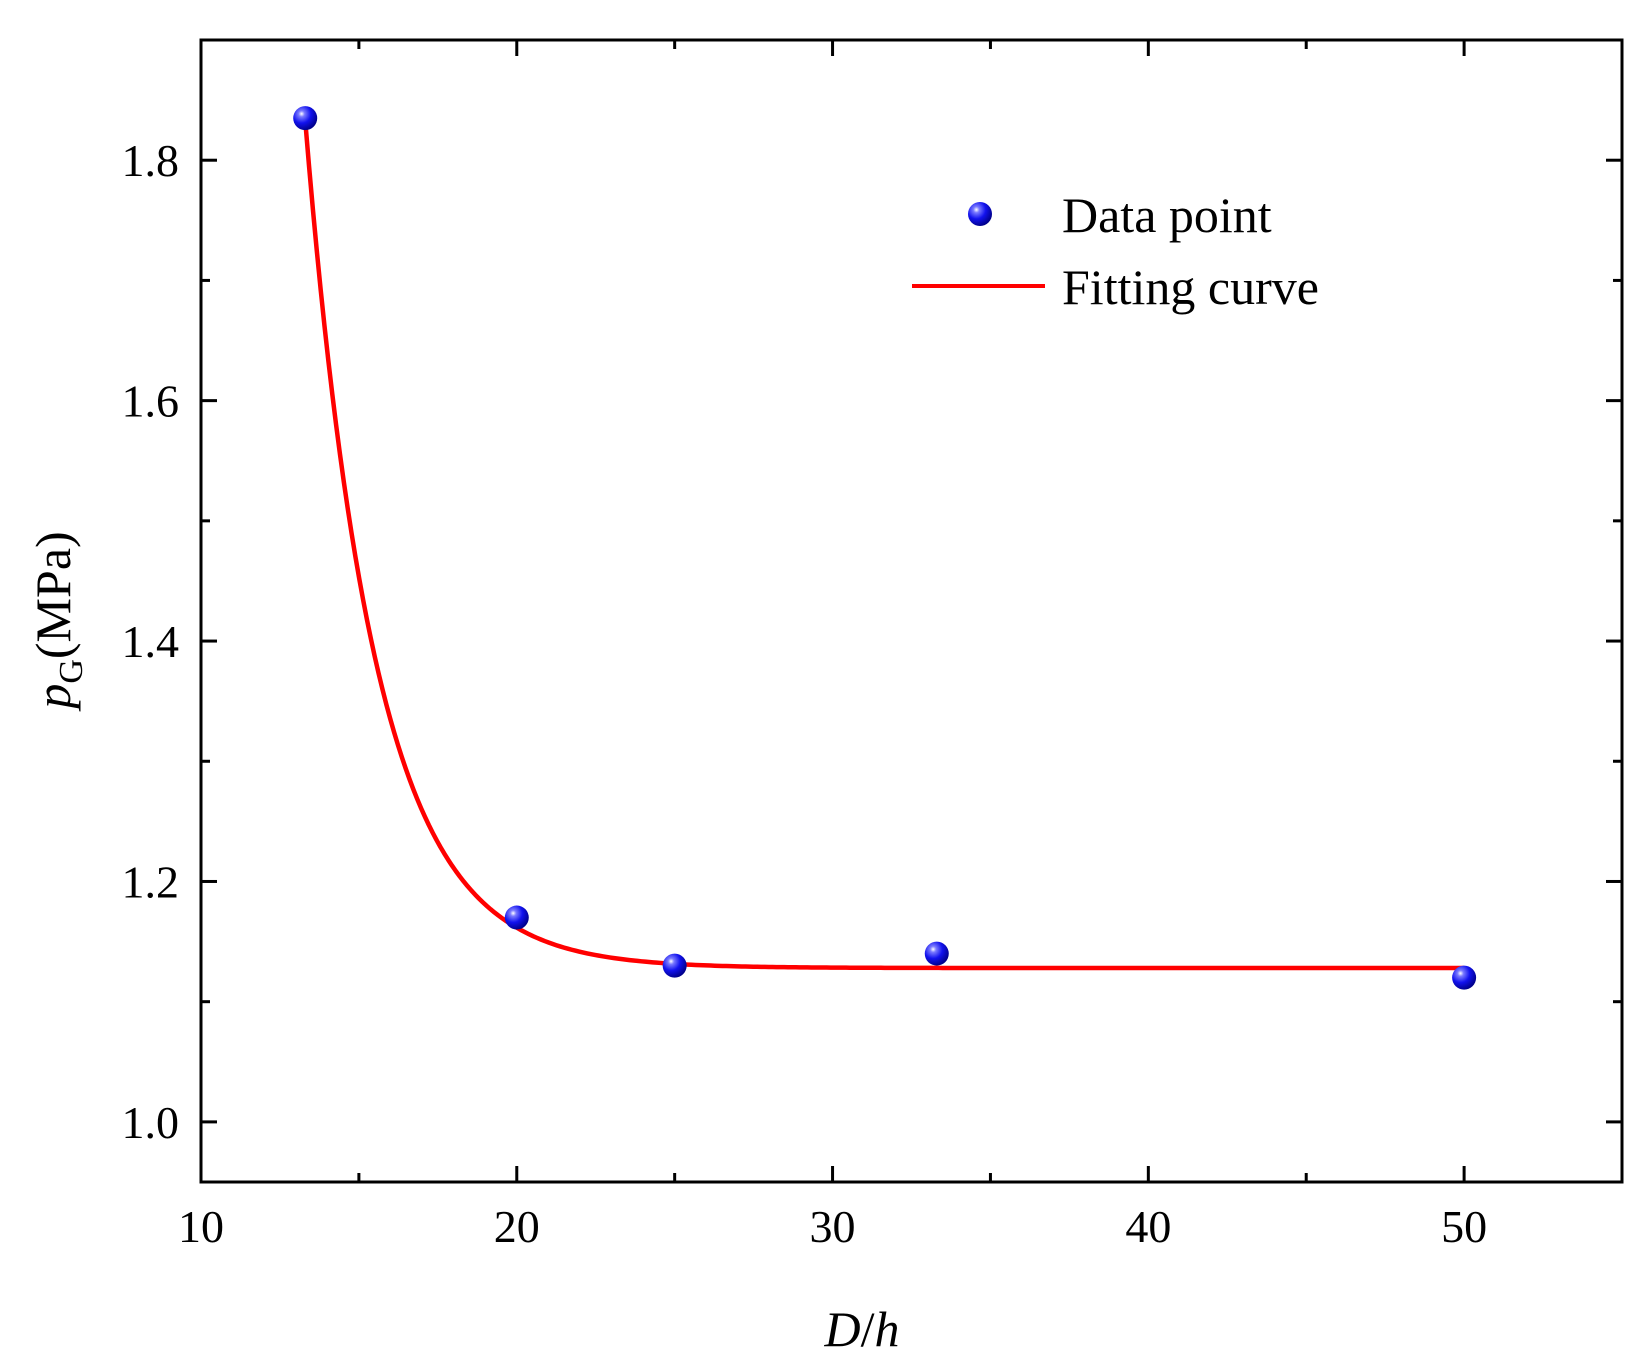  What do you see at coordinates (71, 671) in the screenshot?
I see `y-axis-sub: G` at bounding box center [71, 671].